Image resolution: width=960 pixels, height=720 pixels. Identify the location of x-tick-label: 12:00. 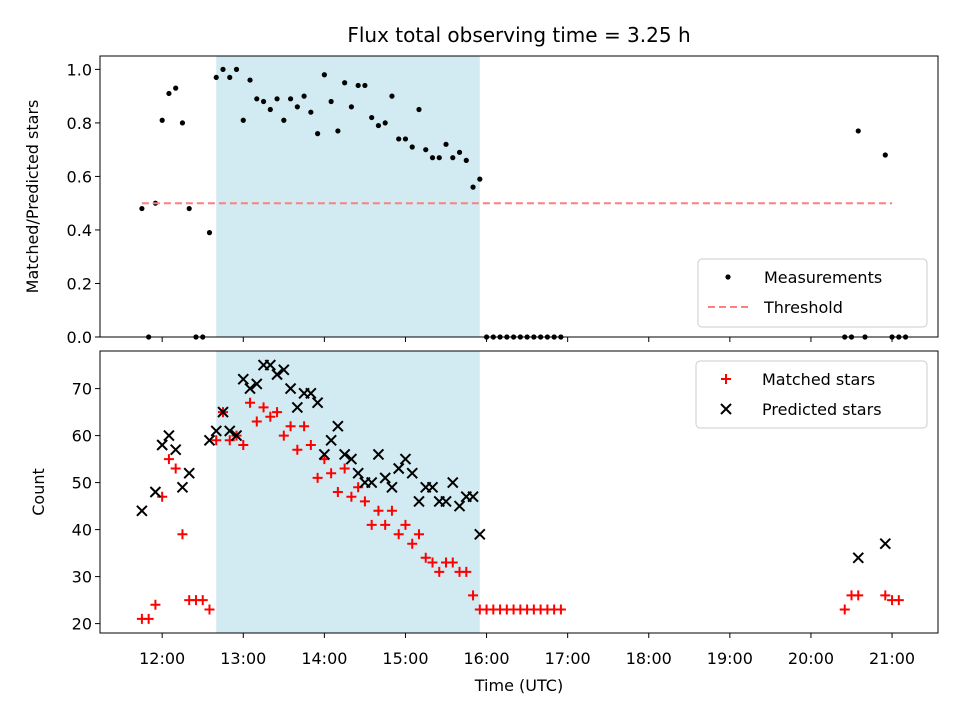
(162, 658).